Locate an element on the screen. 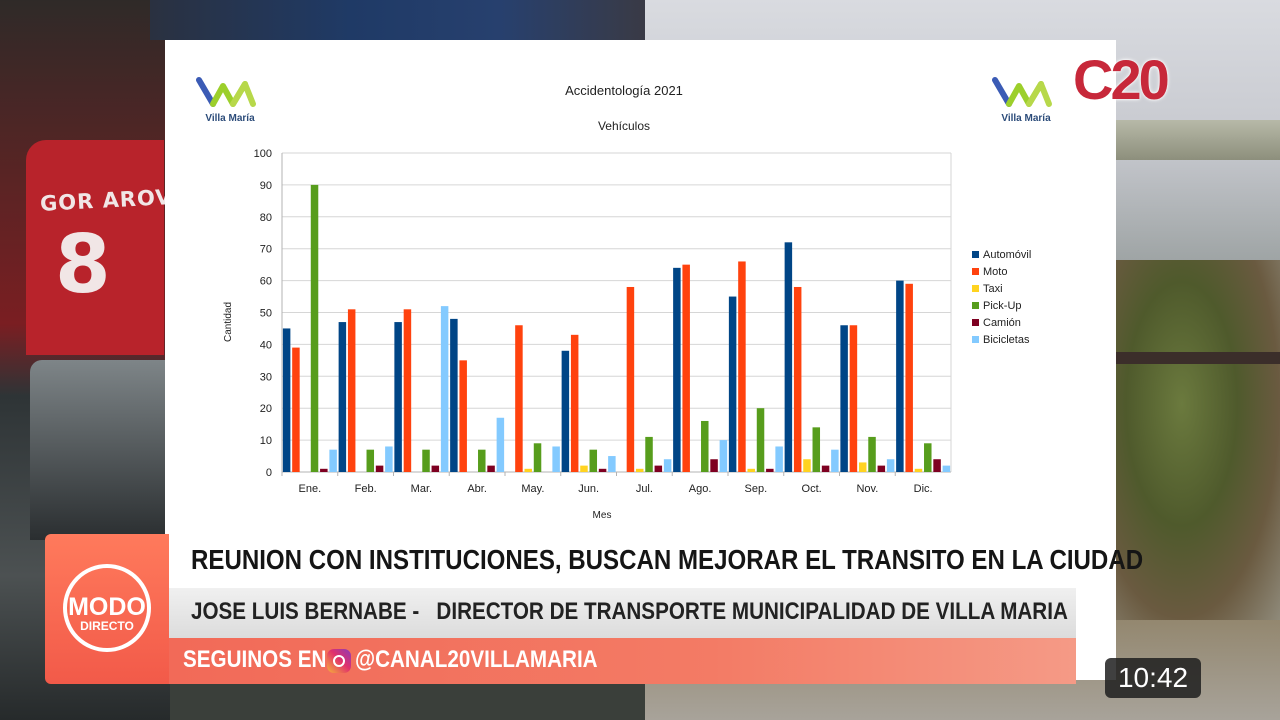 The image size is (1280, 720). x-tick-label: Feb. is located at coordinates (366, 489).